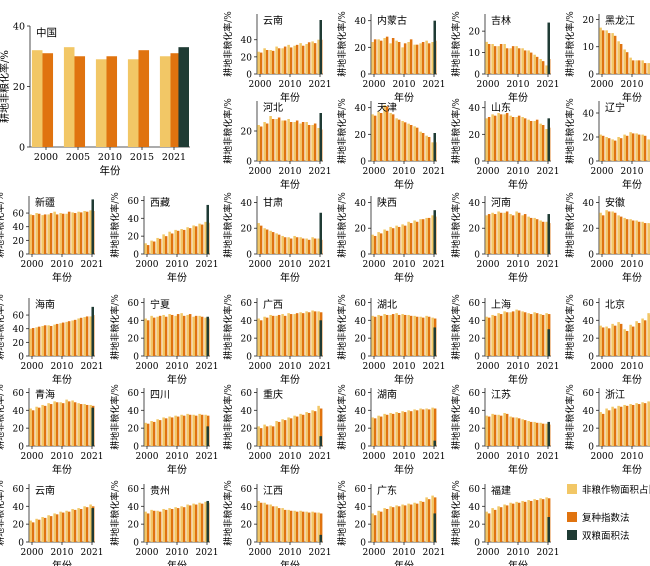 This screenshot has height=566, width=650. Describe the element at coordinates (642, 67) in the screenshot. I see `bar-2014-s0` at that location.